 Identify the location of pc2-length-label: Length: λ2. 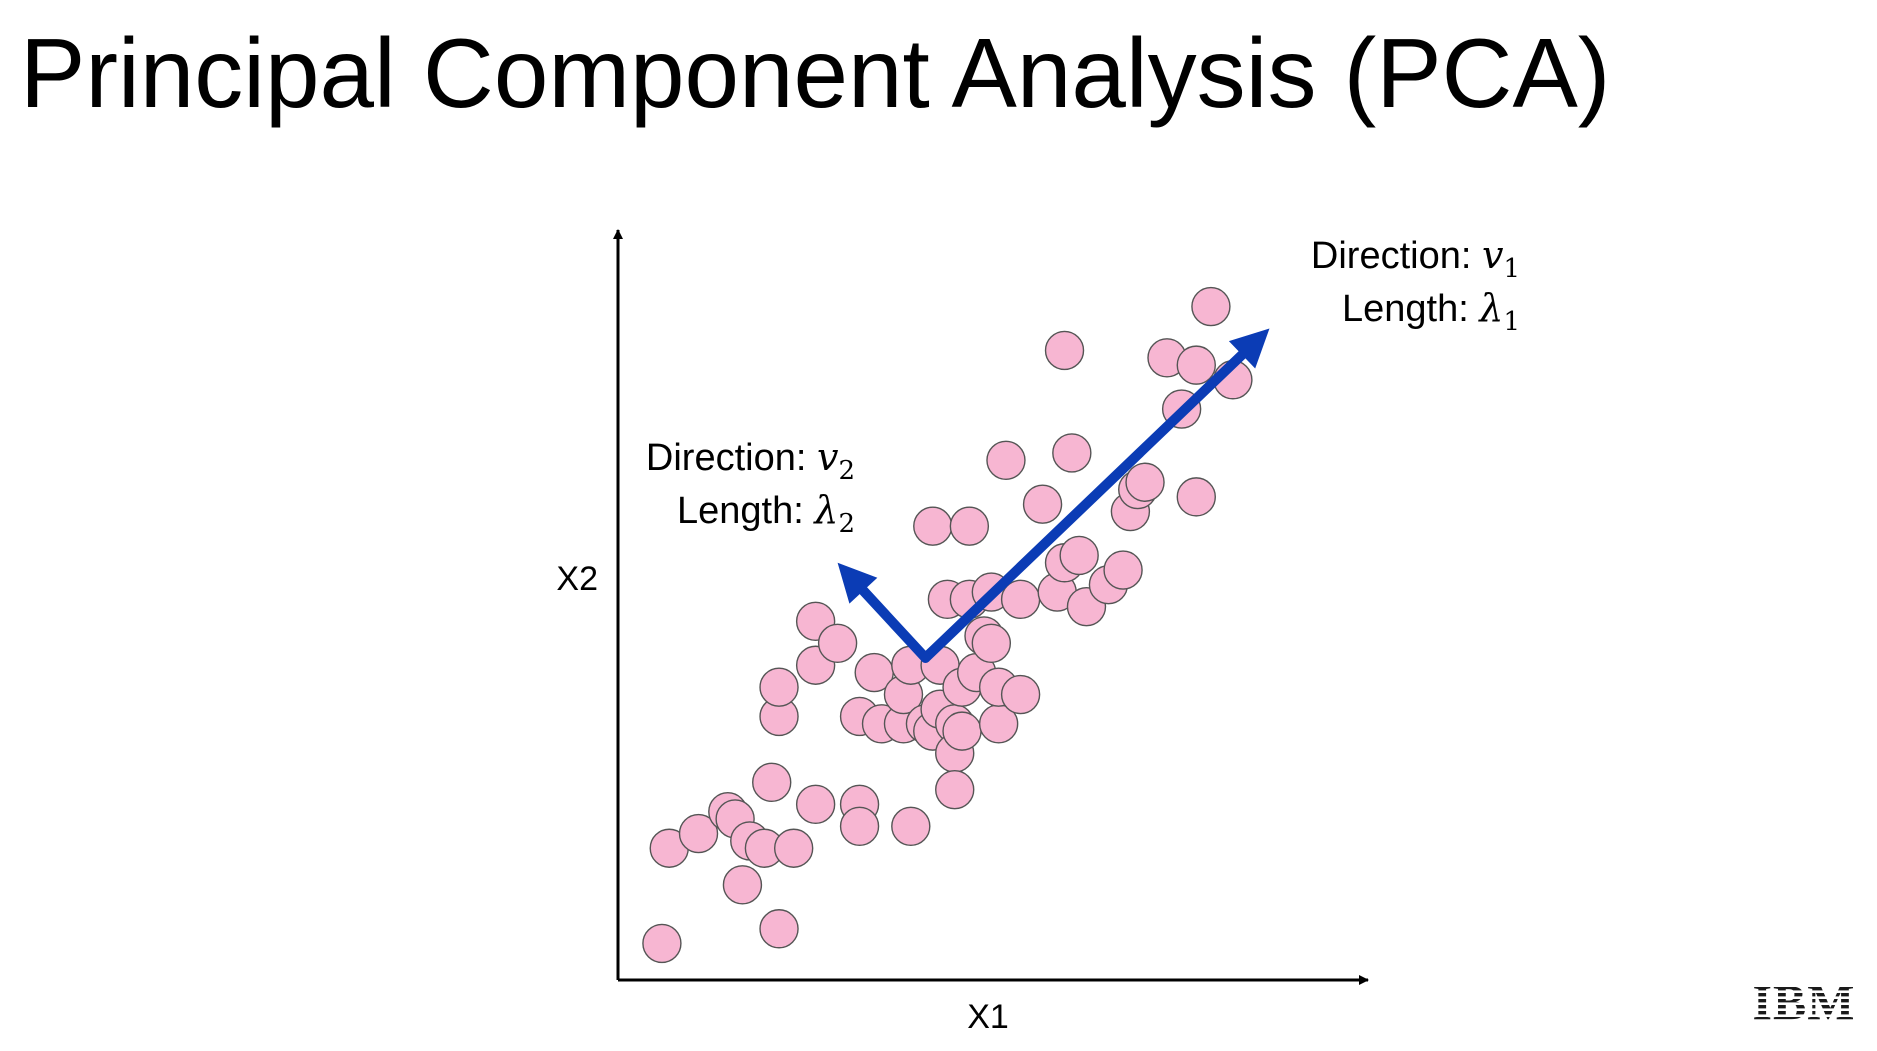
(766, 513).